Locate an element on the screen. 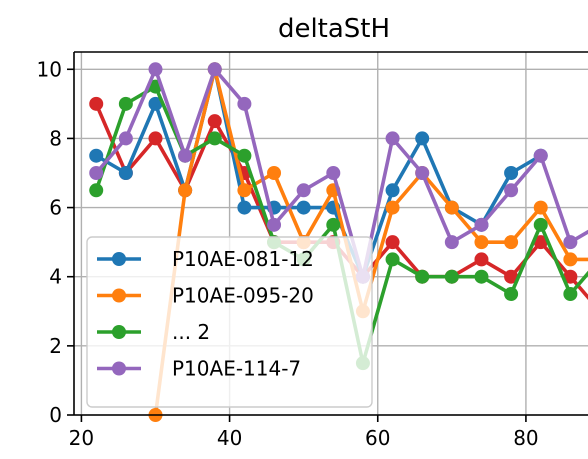  chart-title: deltaStH is located at coordinates (334, 29).